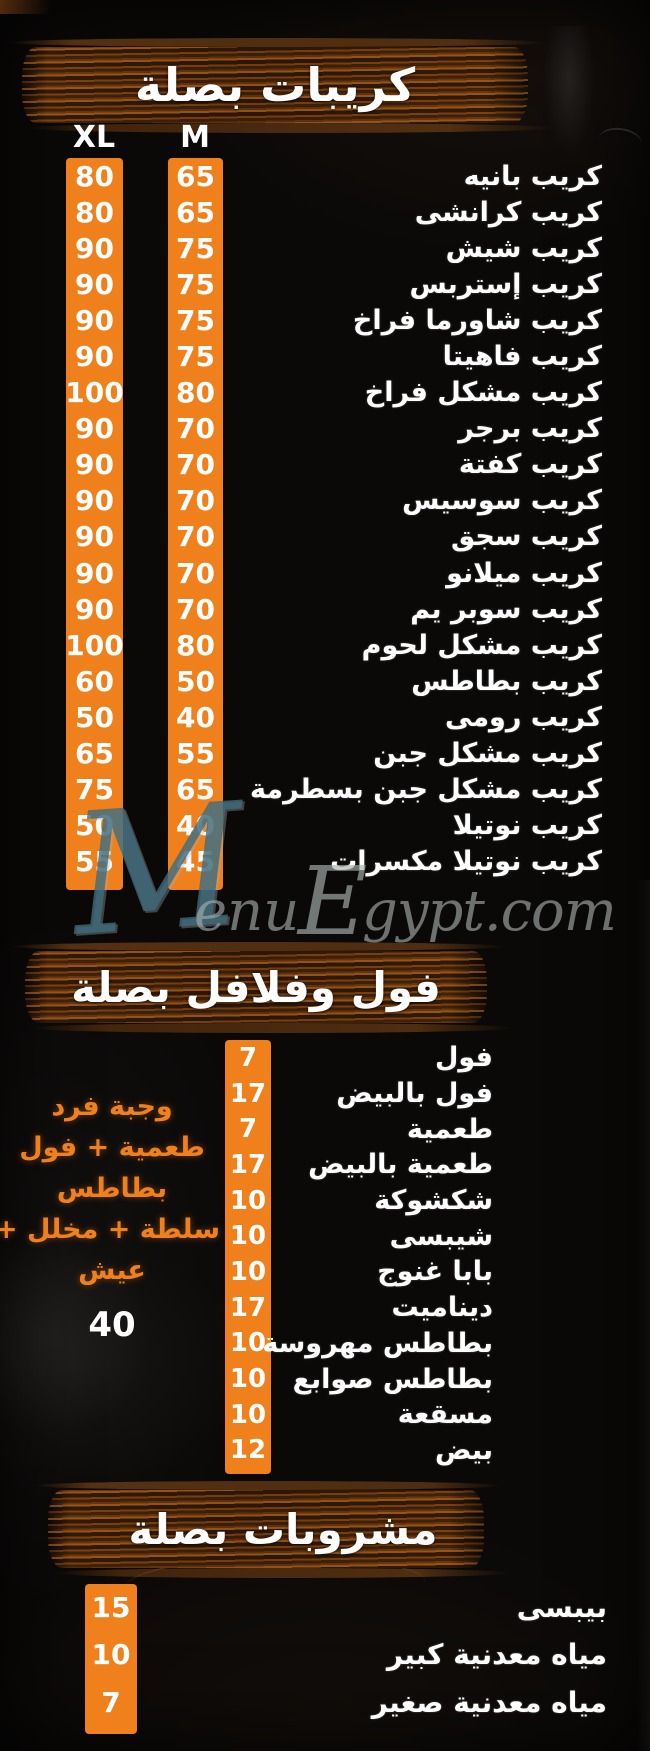 This screenshot has height=1751, width=650. I want to click on column-header-m: M, so click(195, 137).